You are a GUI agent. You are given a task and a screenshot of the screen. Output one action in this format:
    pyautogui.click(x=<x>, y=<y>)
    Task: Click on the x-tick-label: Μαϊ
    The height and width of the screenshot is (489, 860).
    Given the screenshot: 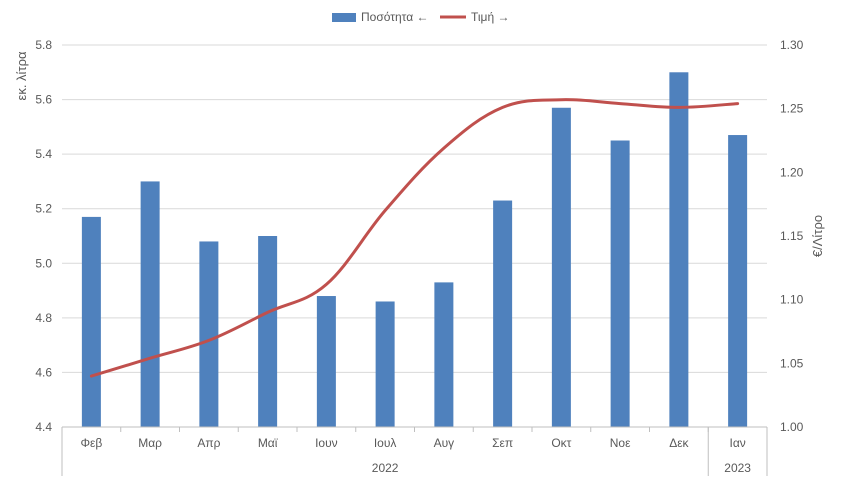 What is the action you would take?
    pyautogui.click(x=268, y=443)
    